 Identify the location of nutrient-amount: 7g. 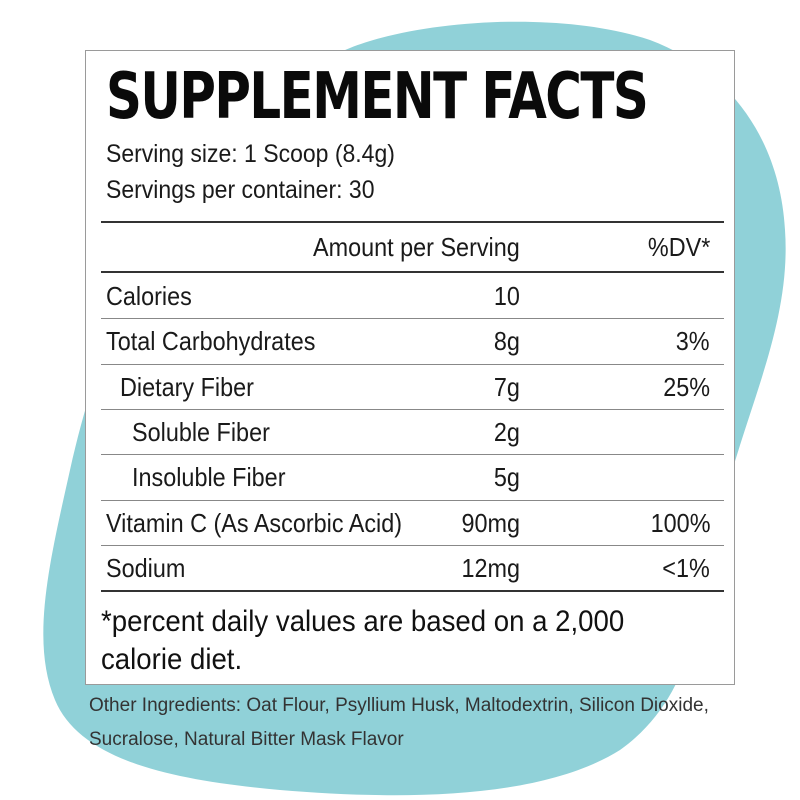
(506, 386).